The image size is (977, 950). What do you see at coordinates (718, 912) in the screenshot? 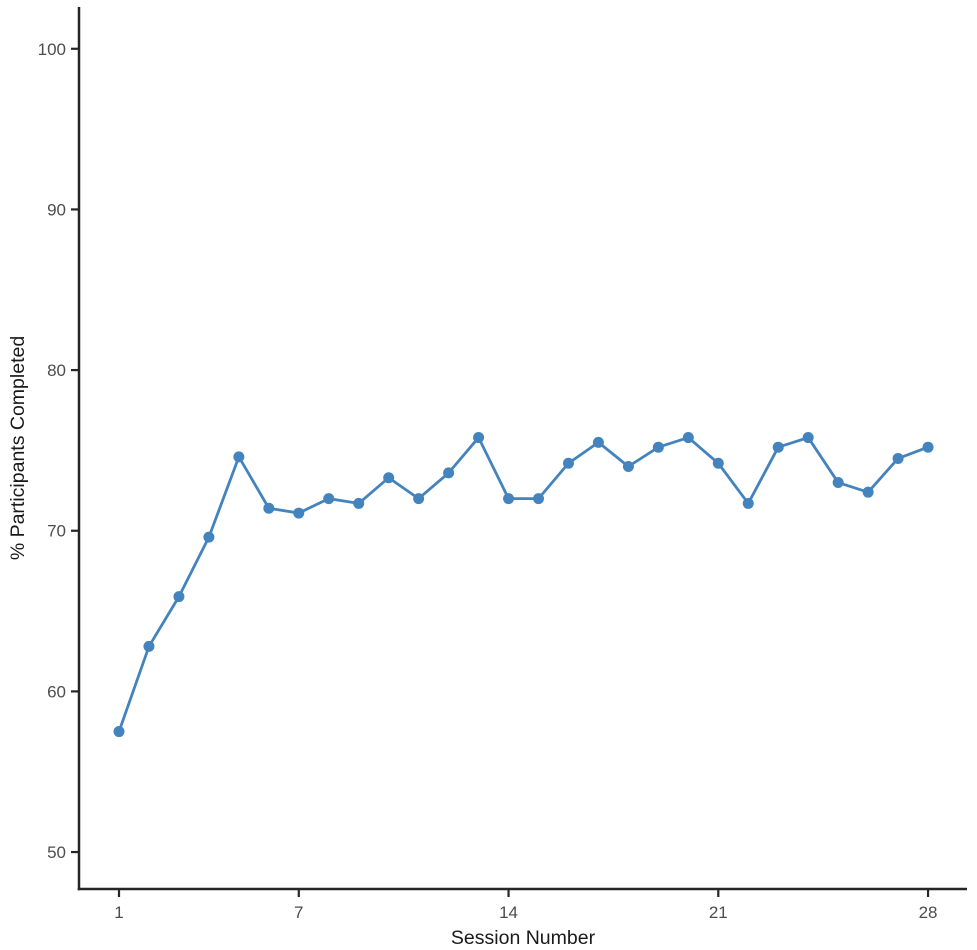
I see `x-tick-label: 21` at bounding box center [718, 912].